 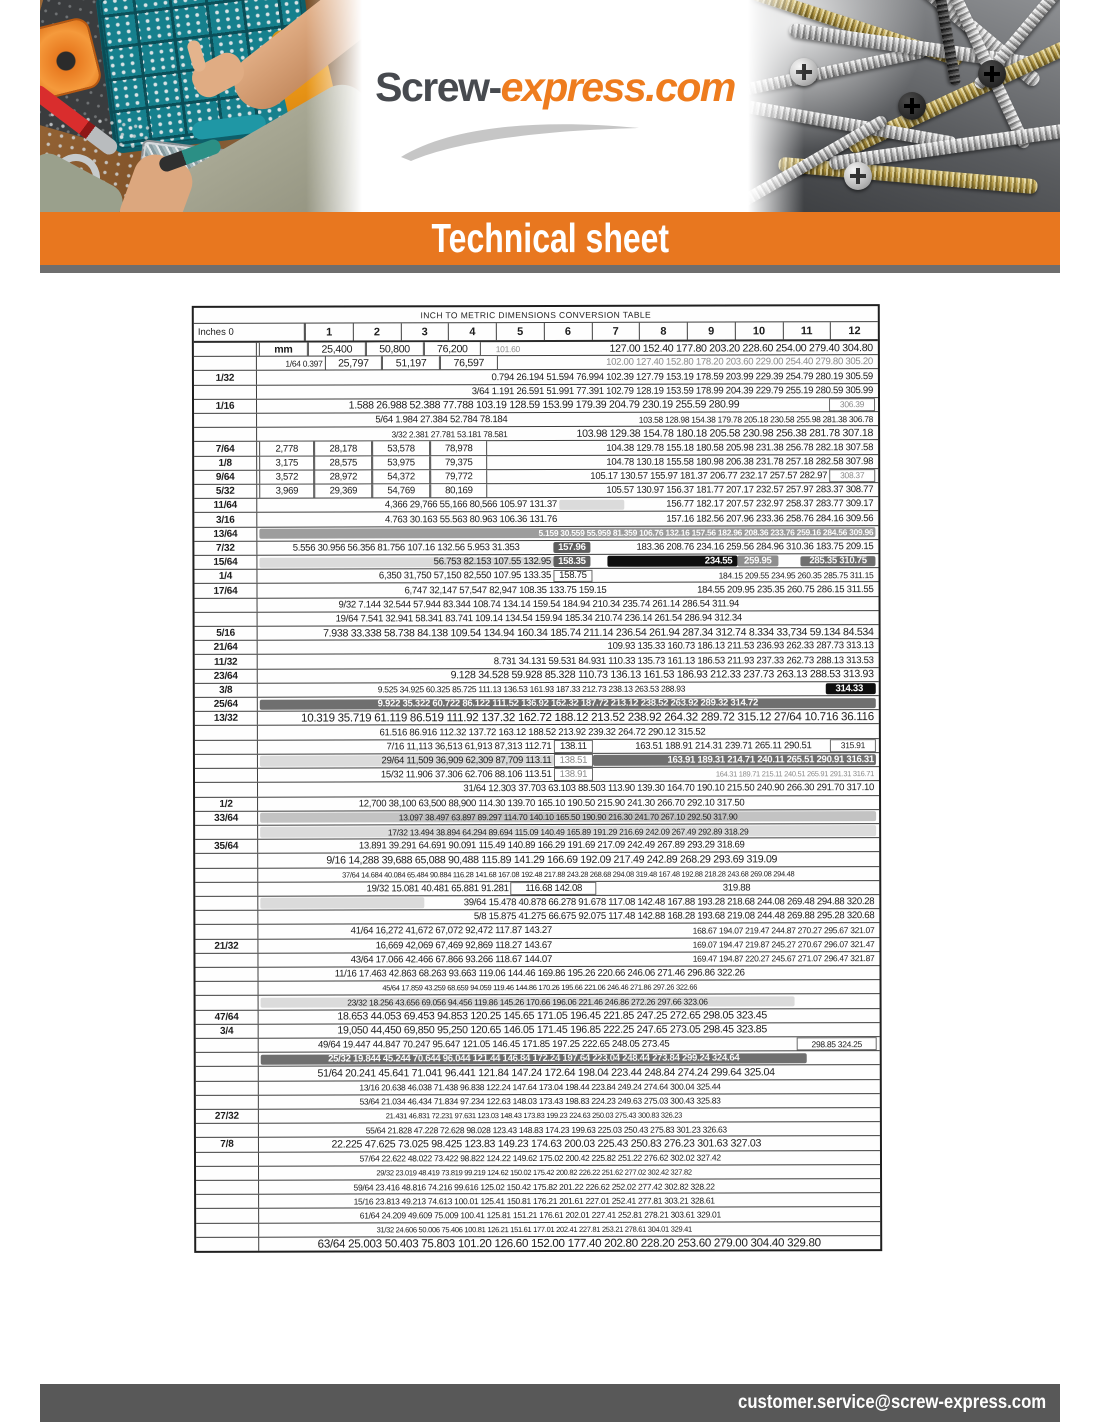 What do you see at coordinates (343, 491) in the screenshot?
I see `row-segment: 29,369` at bounding box center [343, 491].